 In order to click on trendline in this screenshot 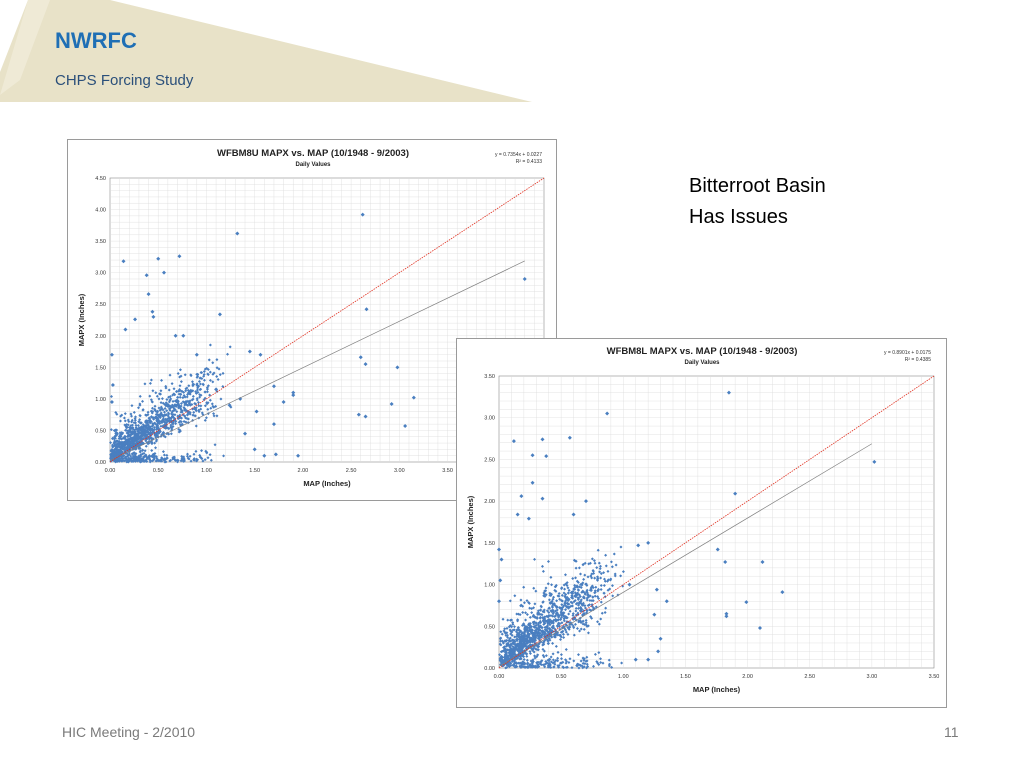, I will do `click(317, 360)`.